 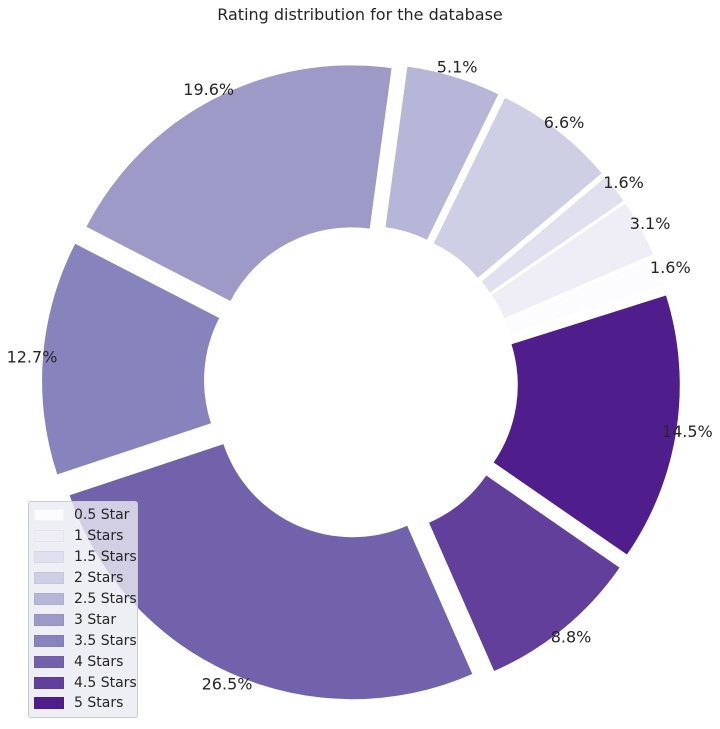 What do you see at coordinates (105, 640) in the screenshot?
I see `legend-label: 3.5 Stars` at bounding box center [105, 640].